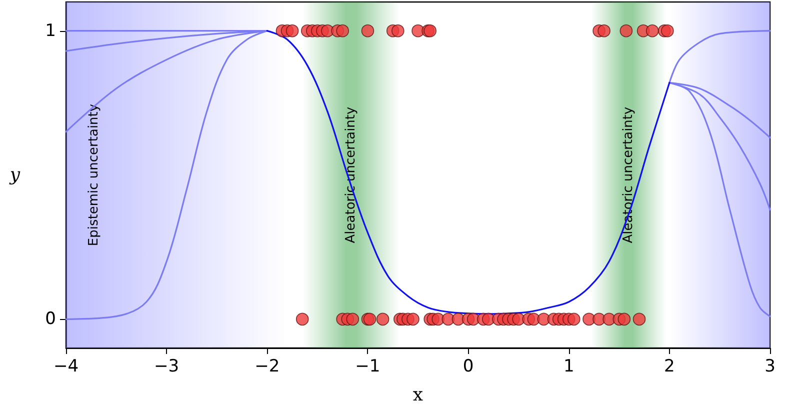  I want to click on x-tick-label: −2, so click(267, 366).